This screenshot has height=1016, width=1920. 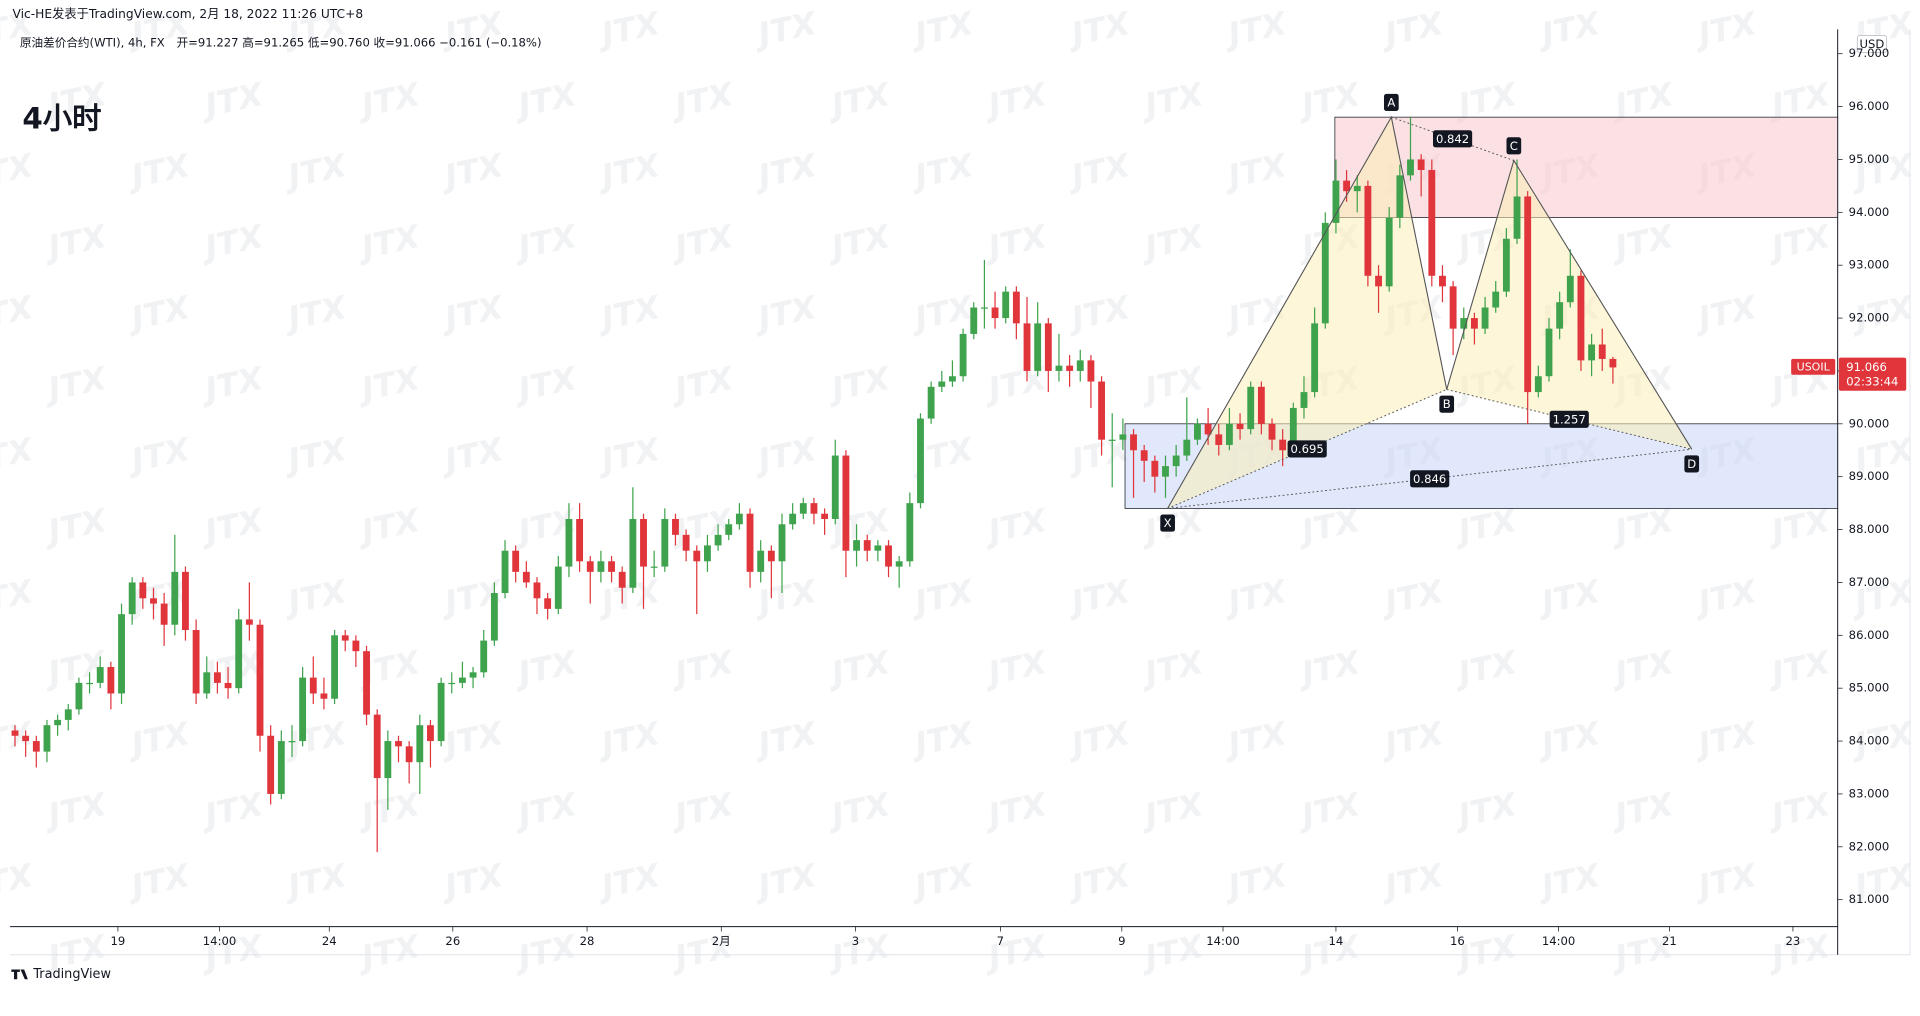 I want to click on point-label: C, so click(x=1514, y=146).